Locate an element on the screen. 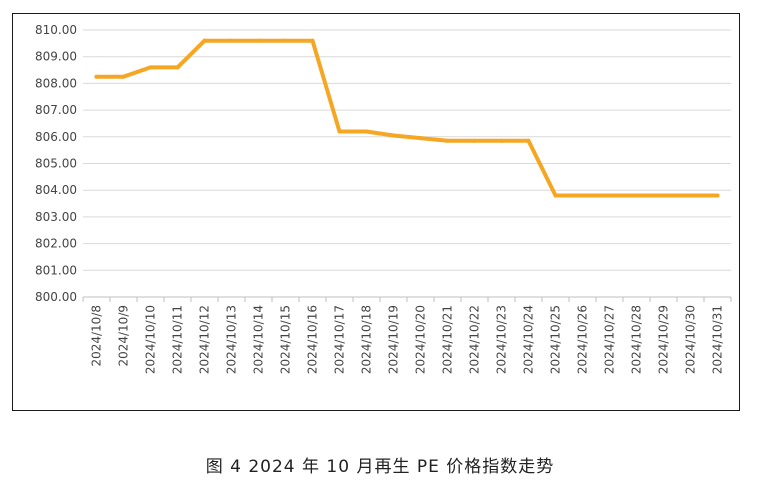  x-tick-label: 2024/10/18 is located at coordinates (367, 339).